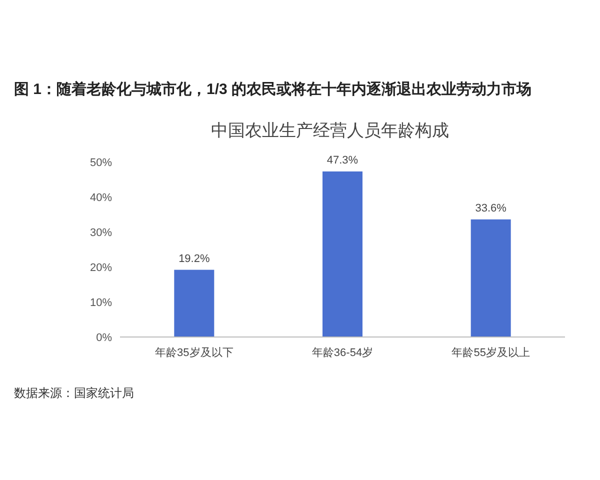 The width and height of the screenshot is (600, 480). Describe the element at coordinates (101, 198) in the screenshot. I see `y-tick-label: 40%` at that location.